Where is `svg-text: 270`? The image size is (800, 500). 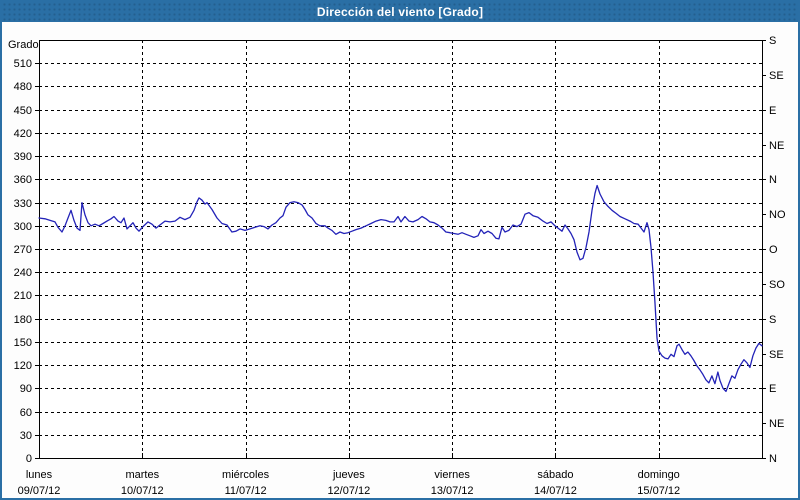 svg-text: 270 is located at coordinates (23, 250).